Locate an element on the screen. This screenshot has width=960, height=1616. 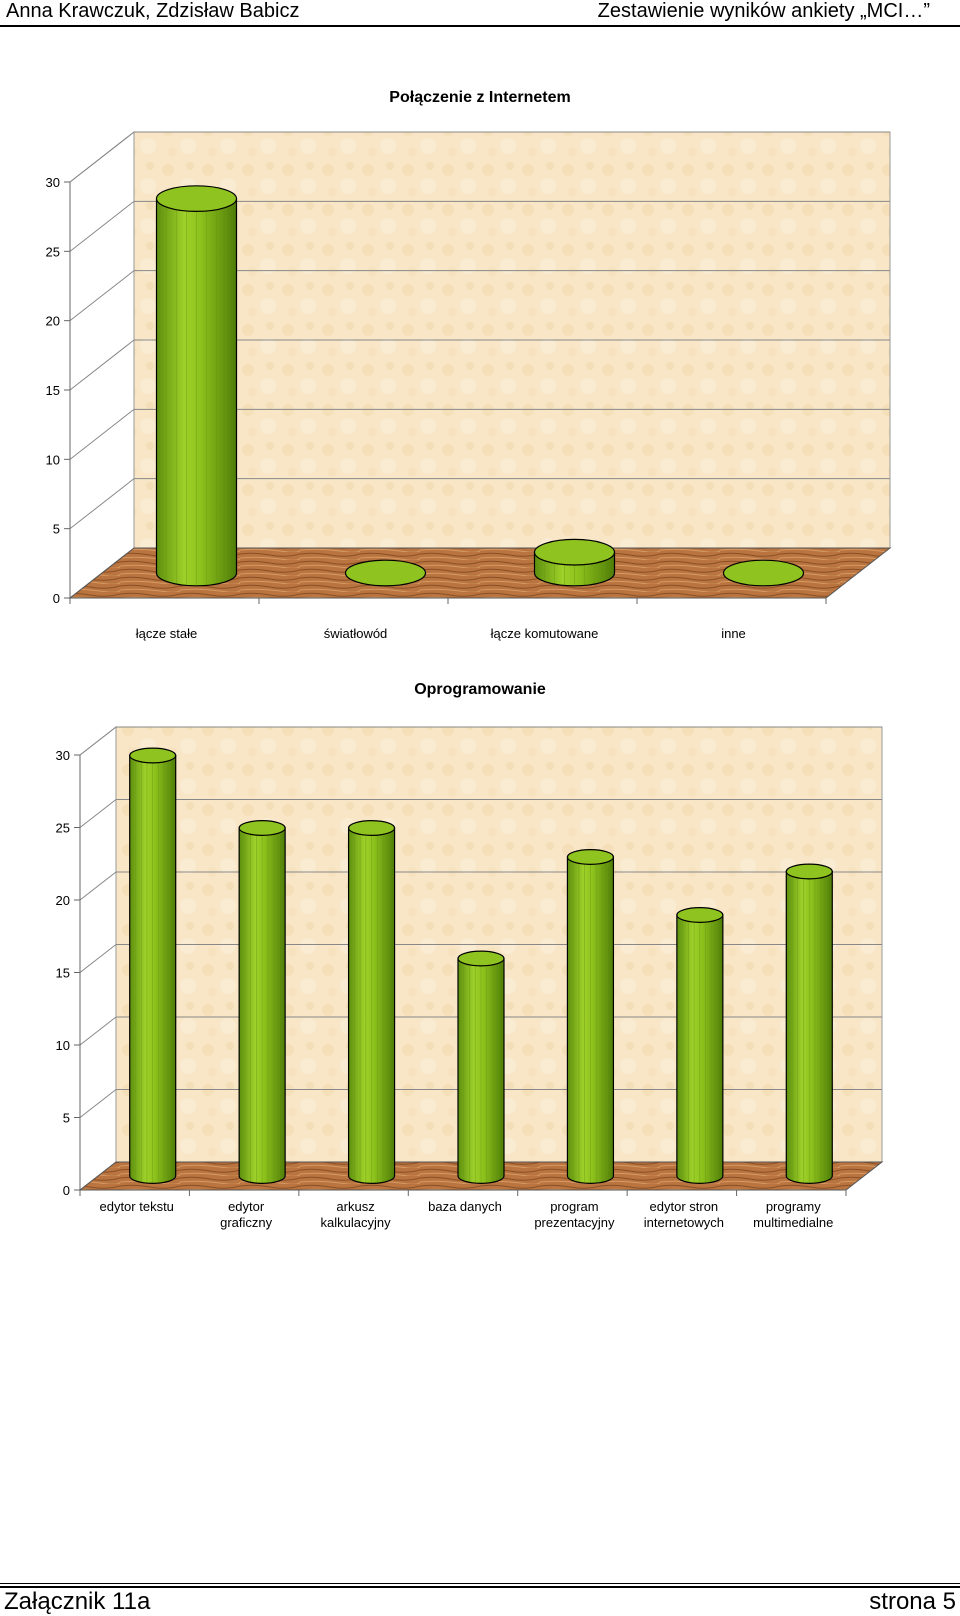
footer-page-number: strona 5 is located at coordinates (912, 1601).